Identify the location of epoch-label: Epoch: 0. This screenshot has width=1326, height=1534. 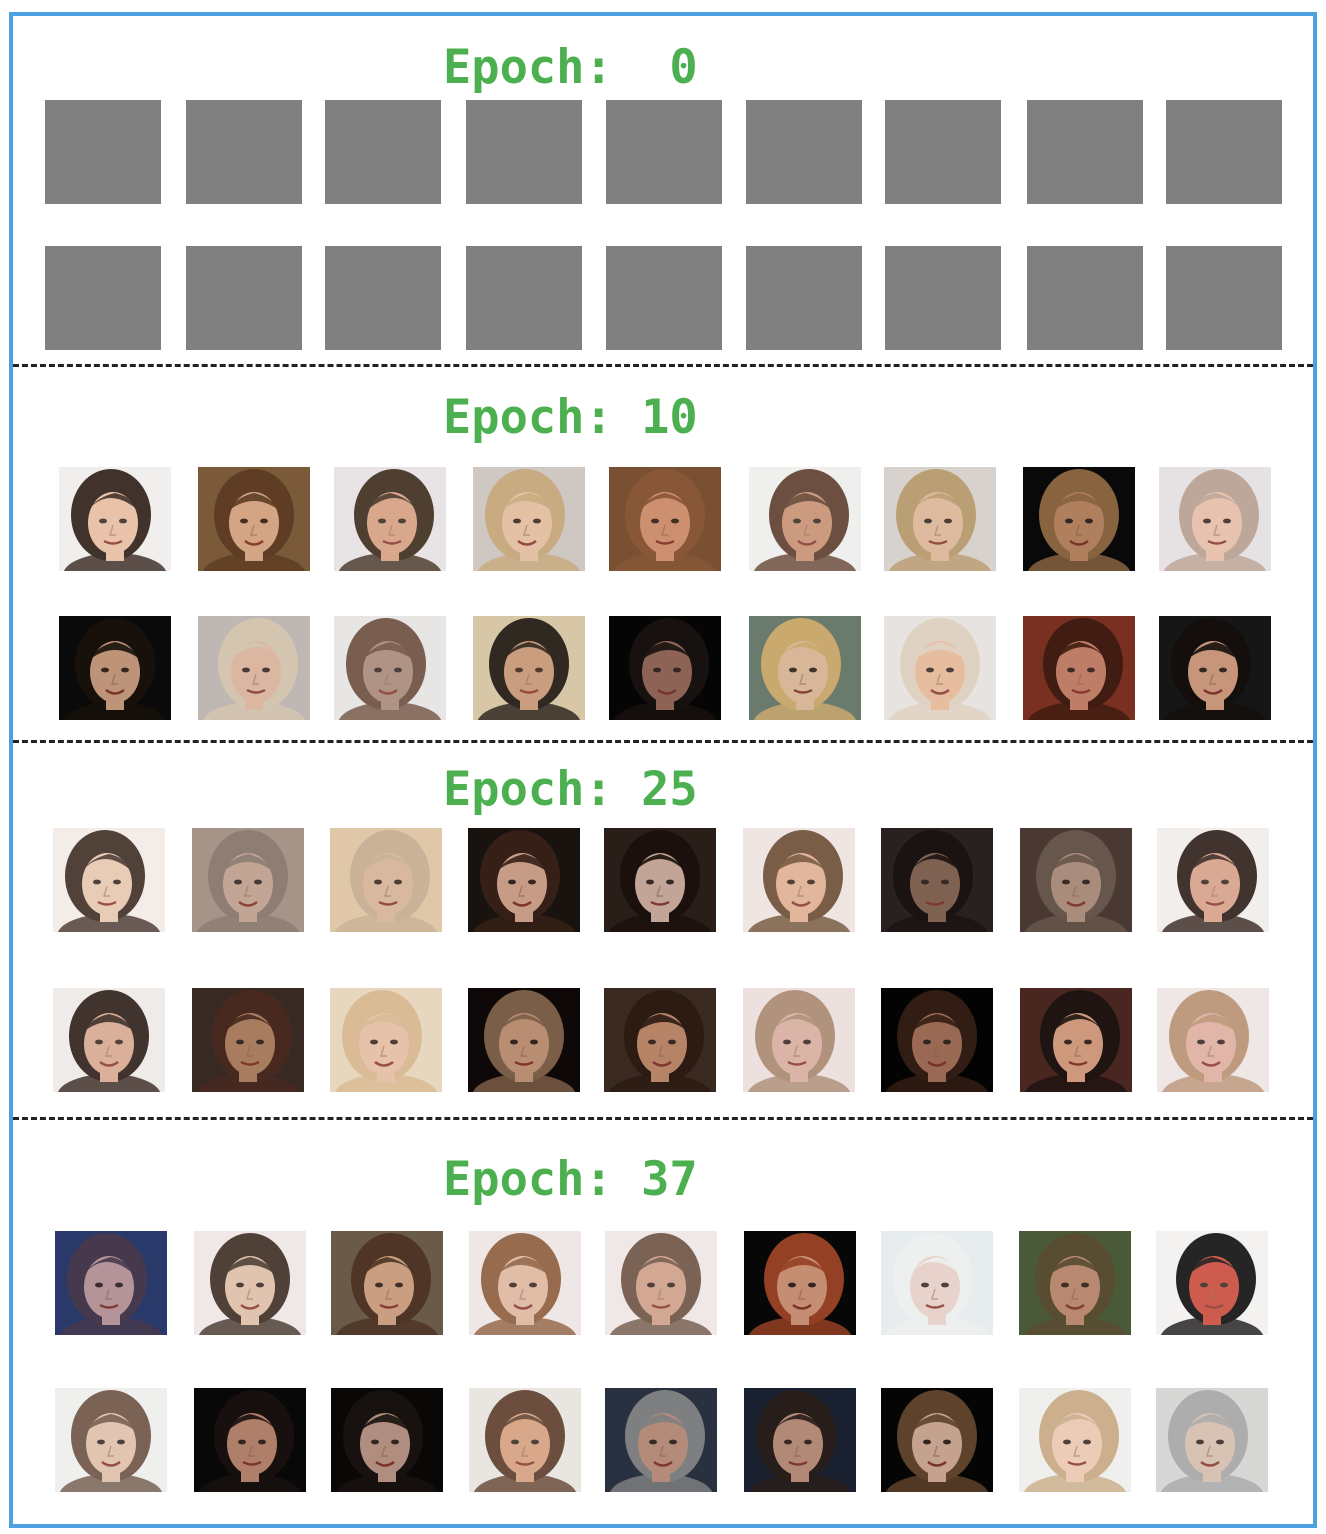
(608, 67).